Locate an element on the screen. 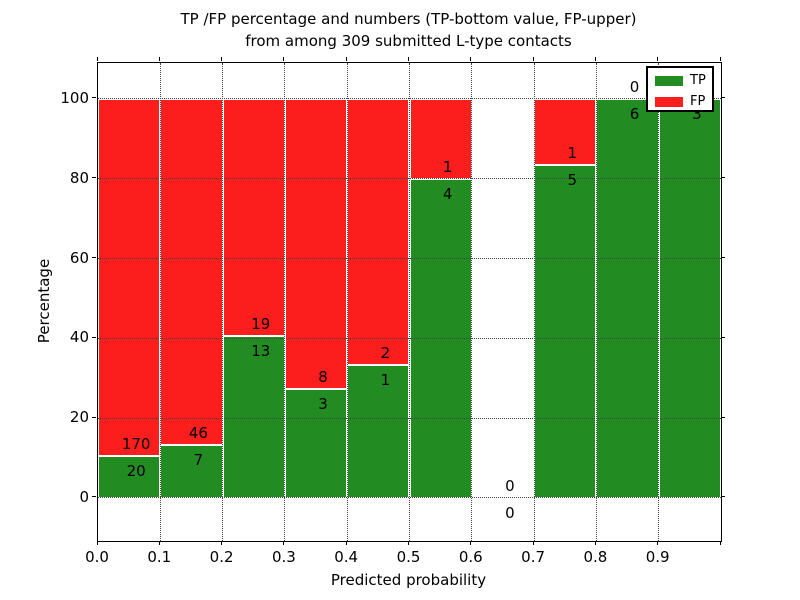  y-tick-label: 40 is located at coordinates (79, 337).